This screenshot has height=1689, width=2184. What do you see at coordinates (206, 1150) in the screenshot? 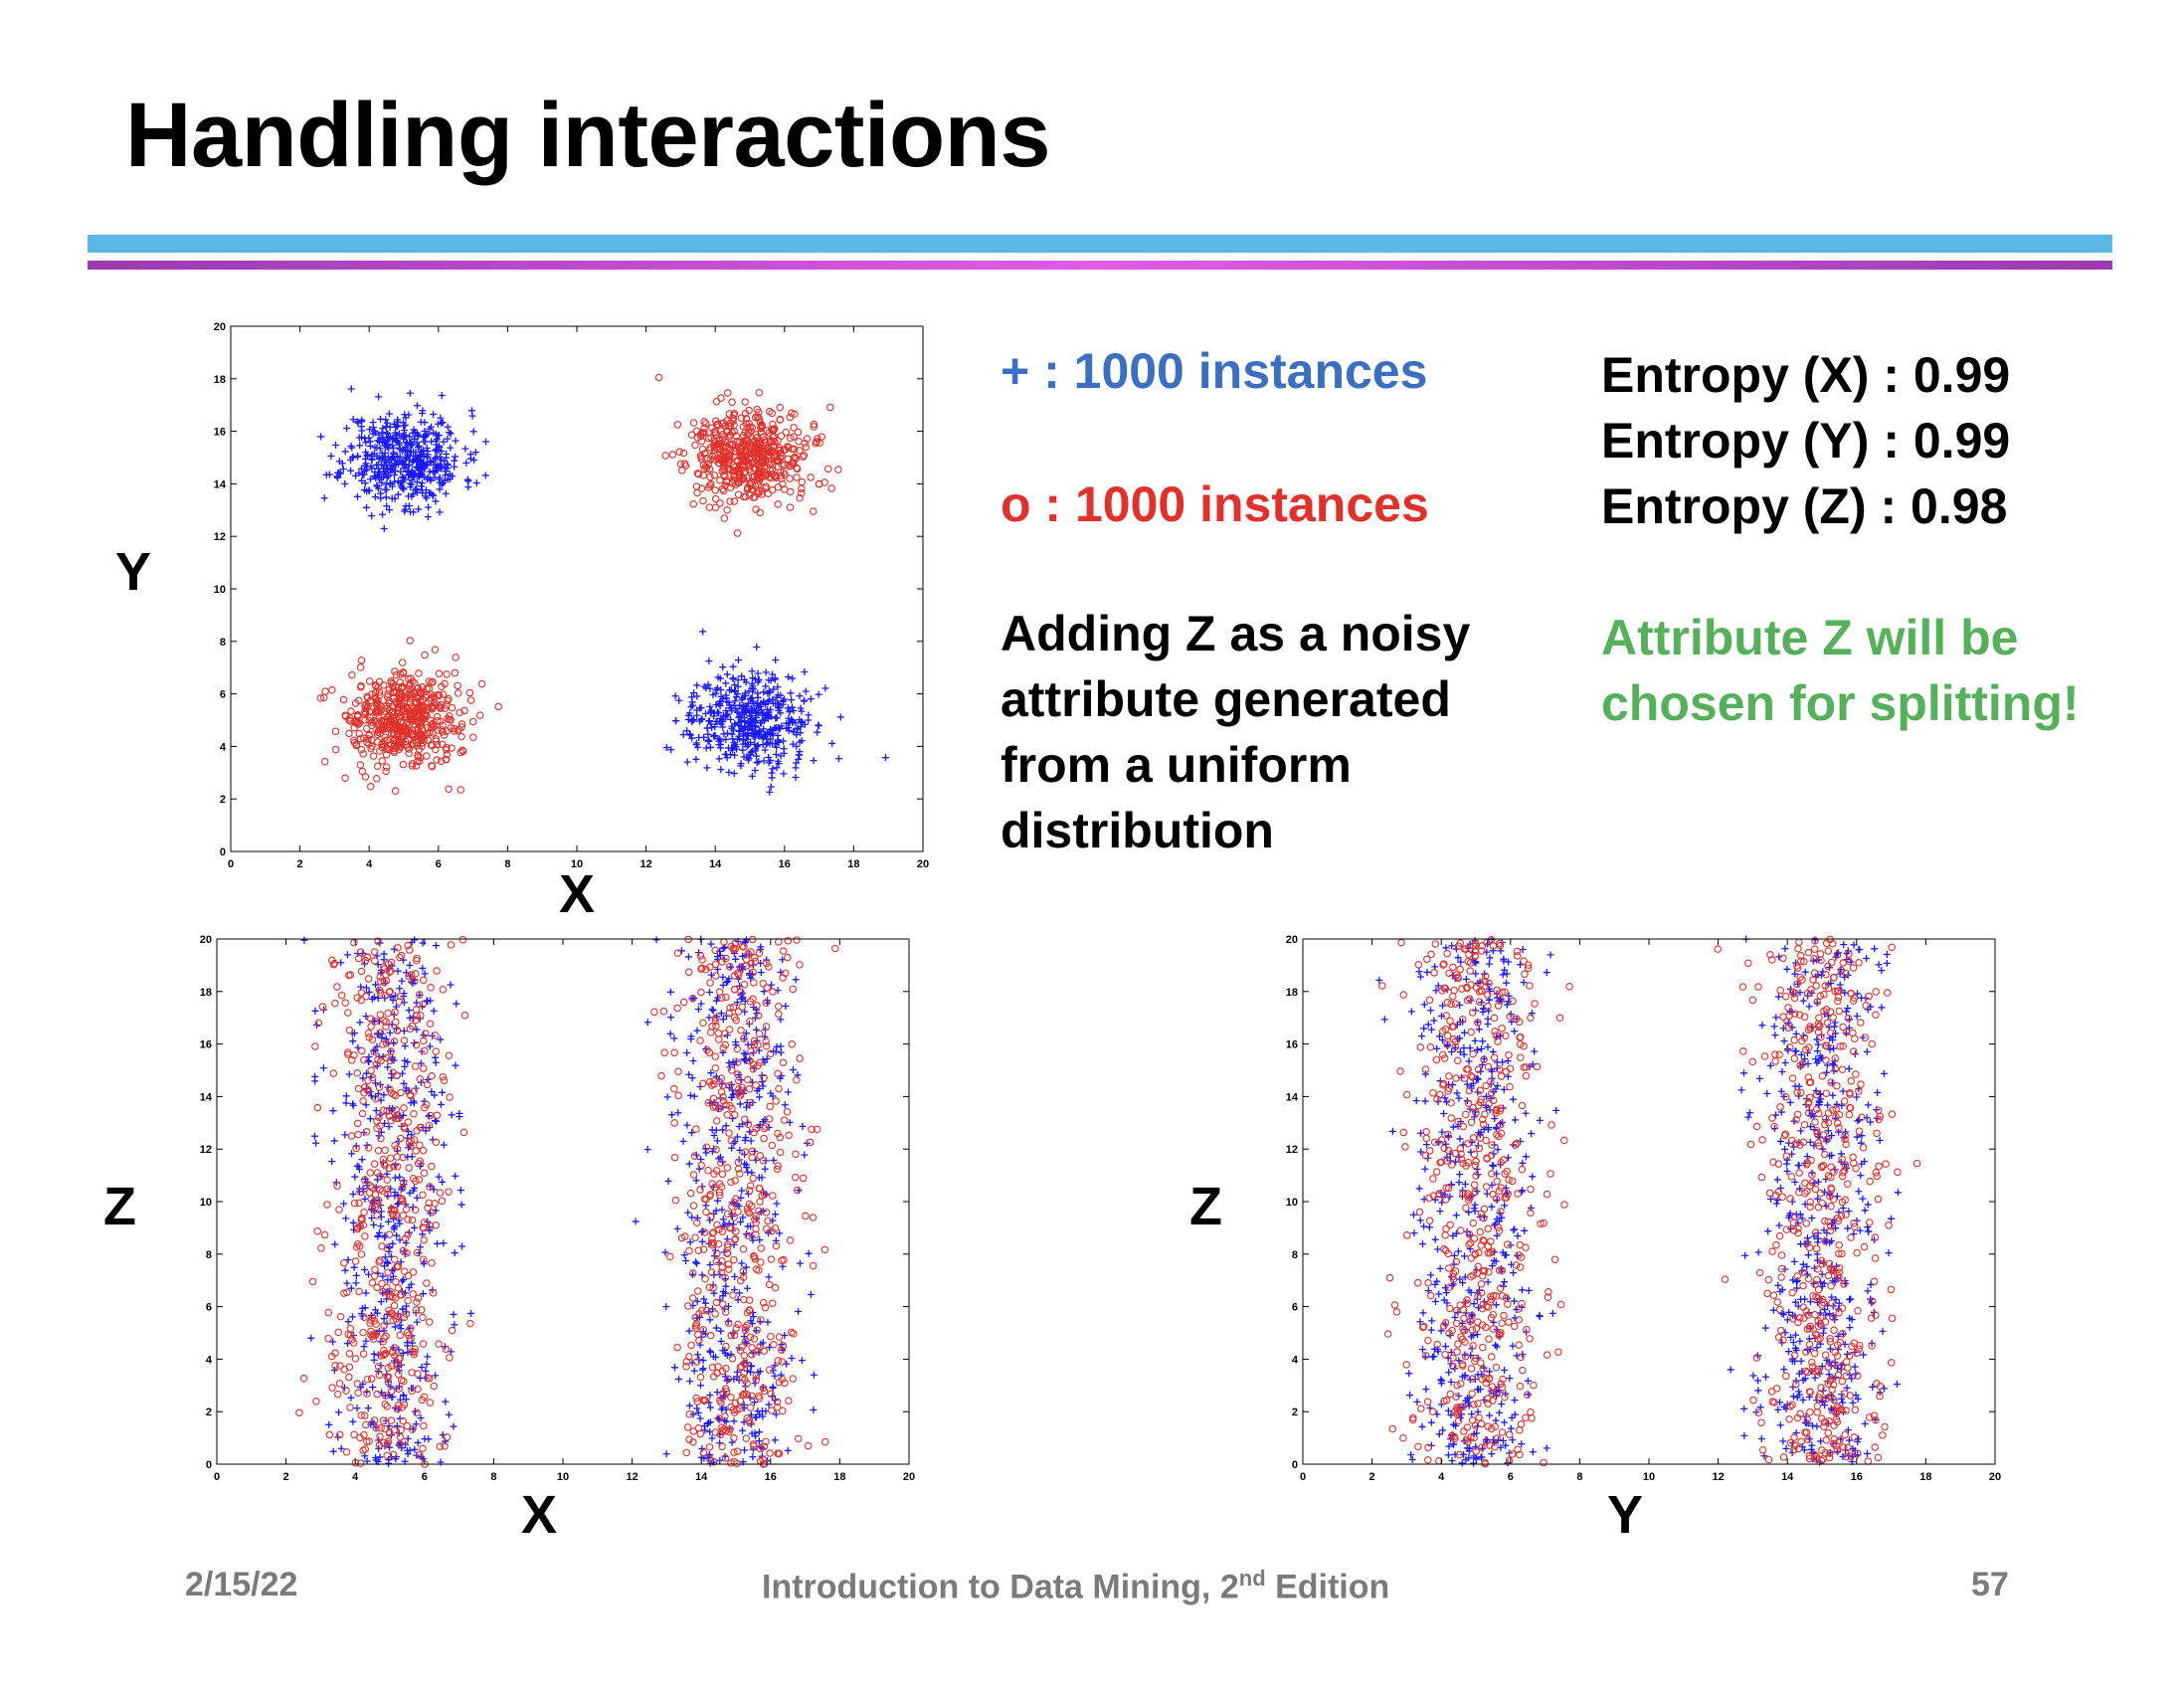
I see `y-tick-label: 12` at bounding box center [206, 1150].